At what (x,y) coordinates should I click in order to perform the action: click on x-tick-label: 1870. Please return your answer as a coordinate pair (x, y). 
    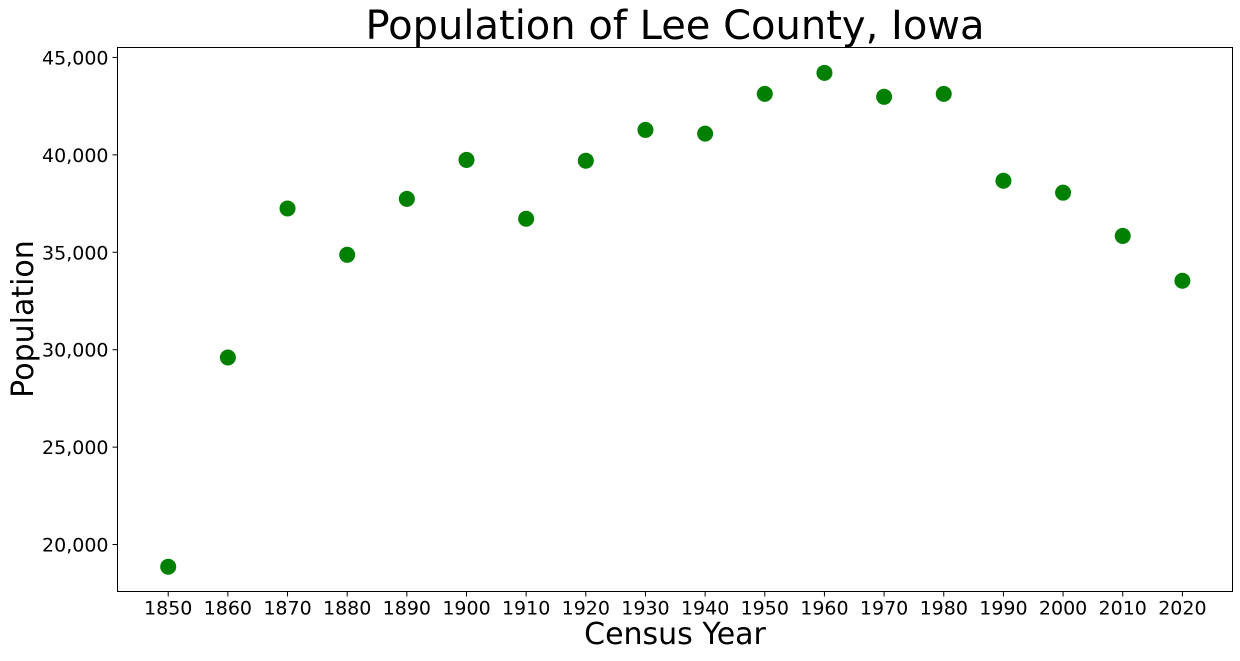
    Looking at the image, I should click on (287, 609).